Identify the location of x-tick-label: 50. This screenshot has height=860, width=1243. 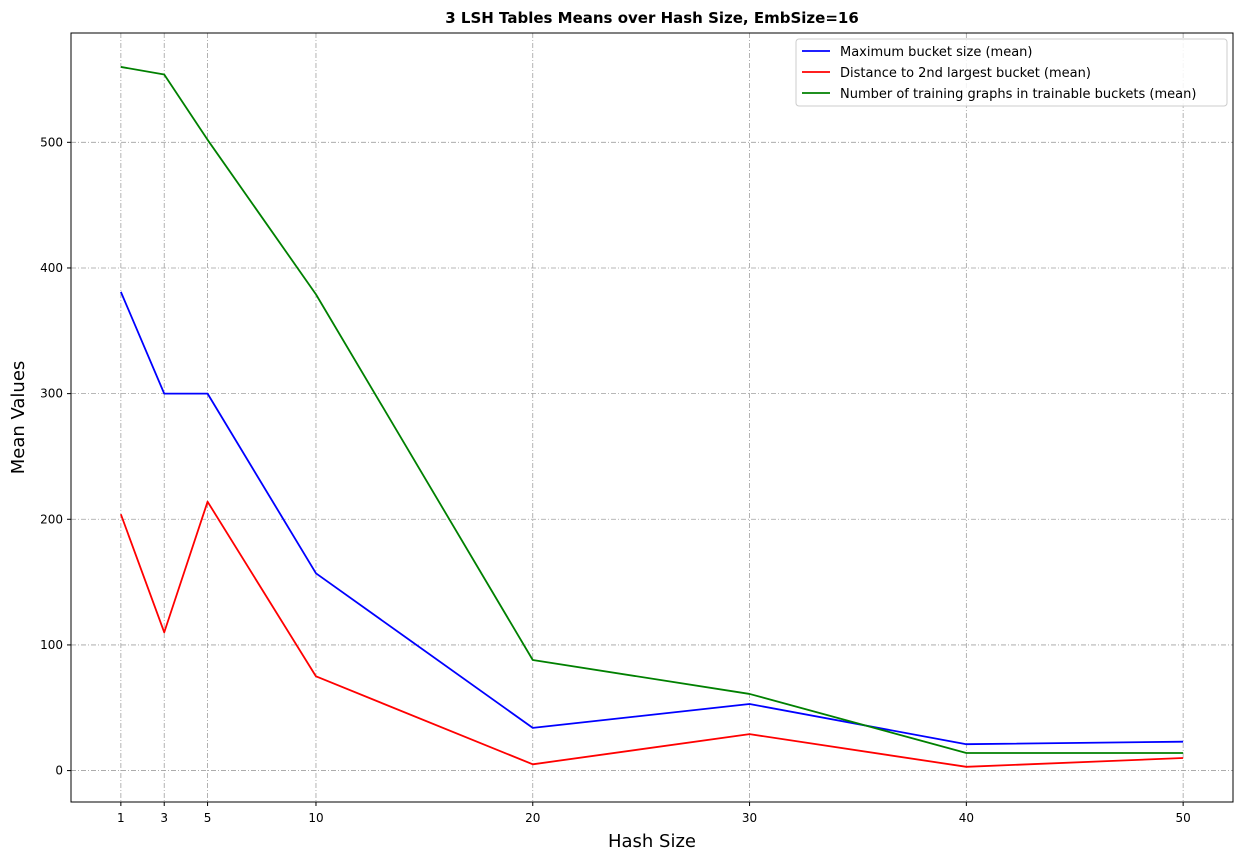
(1182, 818).